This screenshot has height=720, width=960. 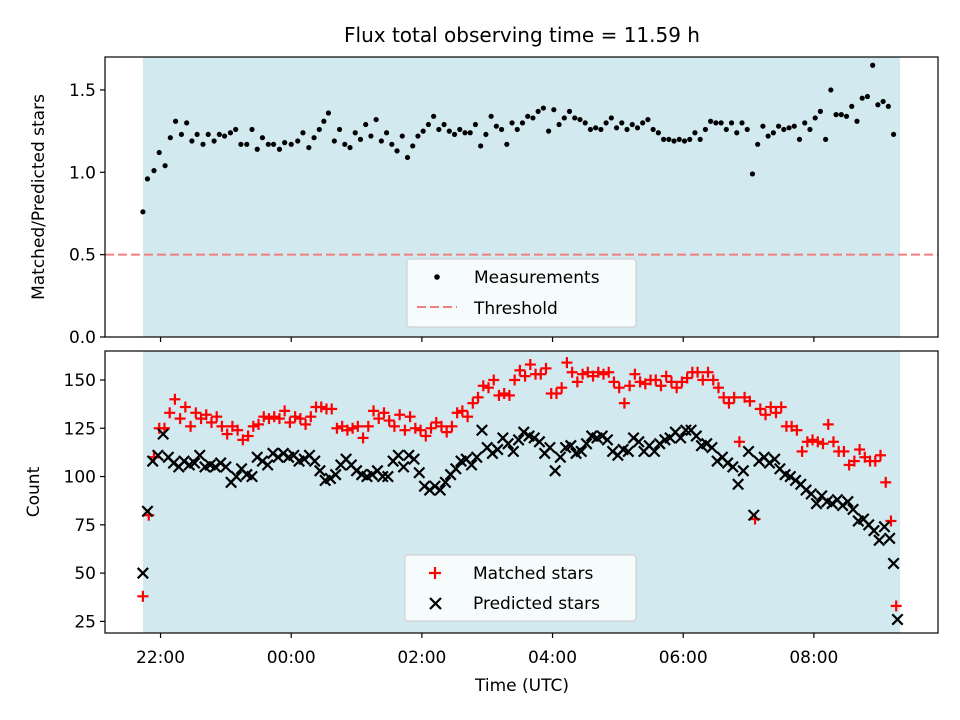 I want to click on legend-matched-marker, so click(x=435, y=573).